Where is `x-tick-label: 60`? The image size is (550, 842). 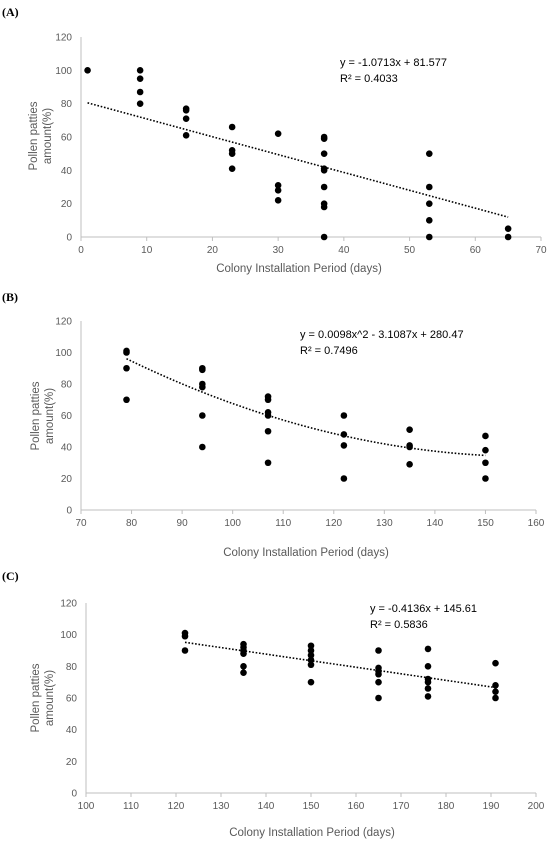
x-tick-label: 60 is located at coordinates (476, 250).